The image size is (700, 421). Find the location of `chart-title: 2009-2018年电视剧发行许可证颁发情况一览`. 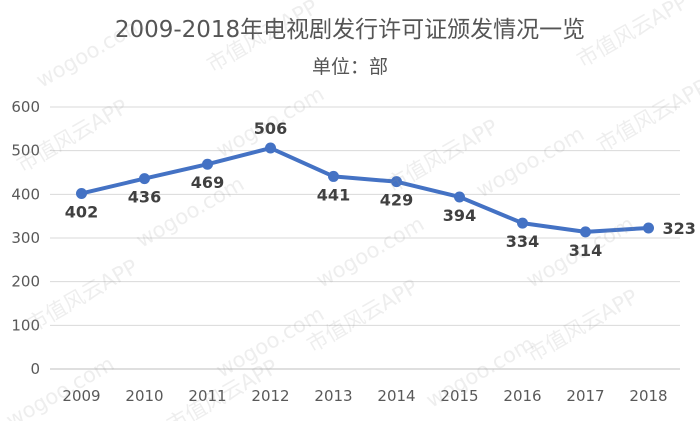

chart-title: 2009-2018年电视剧发行许可证颁发情况一览 is located at coordinates (350, 30).